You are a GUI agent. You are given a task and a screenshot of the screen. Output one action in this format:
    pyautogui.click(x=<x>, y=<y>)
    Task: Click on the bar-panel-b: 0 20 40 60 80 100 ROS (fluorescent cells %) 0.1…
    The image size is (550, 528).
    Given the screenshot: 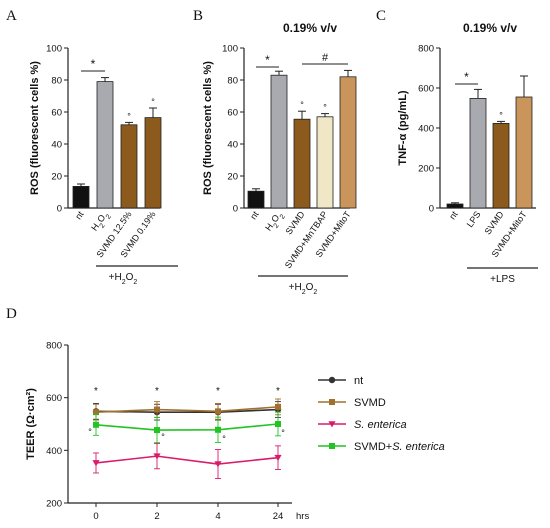 What is the action you would take?
    pyautogui.click(x=279, y=158)
    